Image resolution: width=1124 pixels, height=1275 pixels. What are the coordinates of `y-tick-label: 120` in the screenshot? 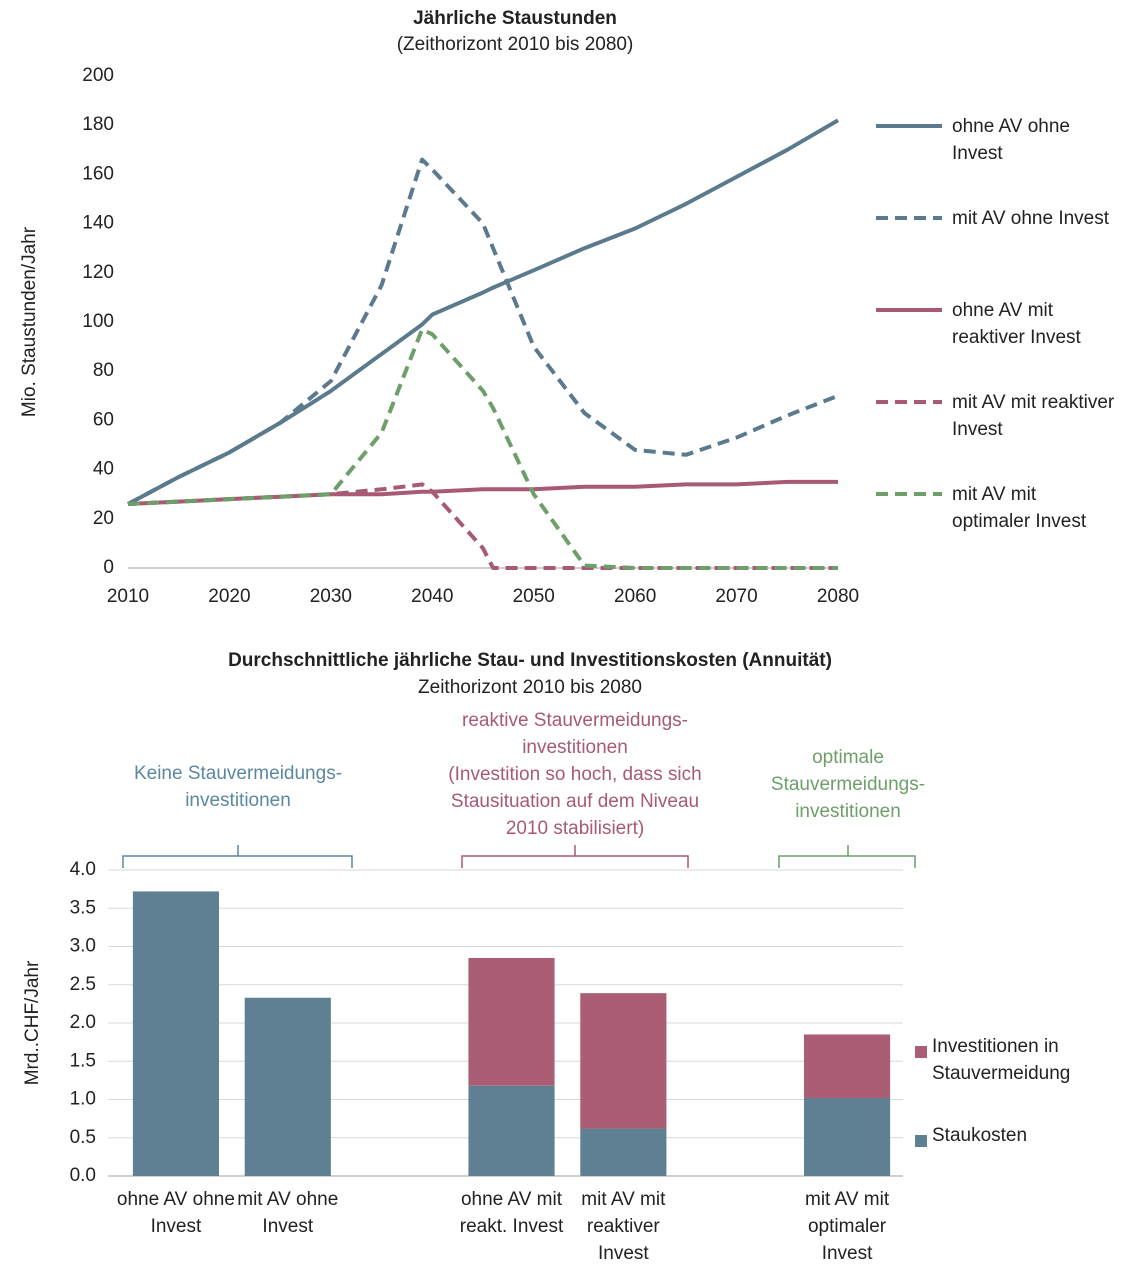 It's located at (98, 272).